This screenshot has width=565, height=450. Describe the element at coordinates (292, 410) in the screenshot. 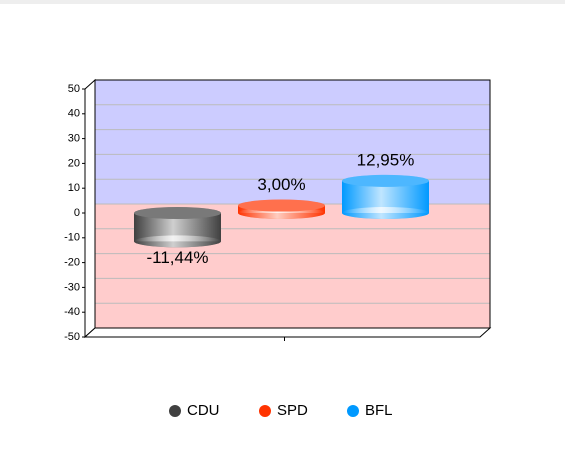

I see `legend-label: SPD` at that location.